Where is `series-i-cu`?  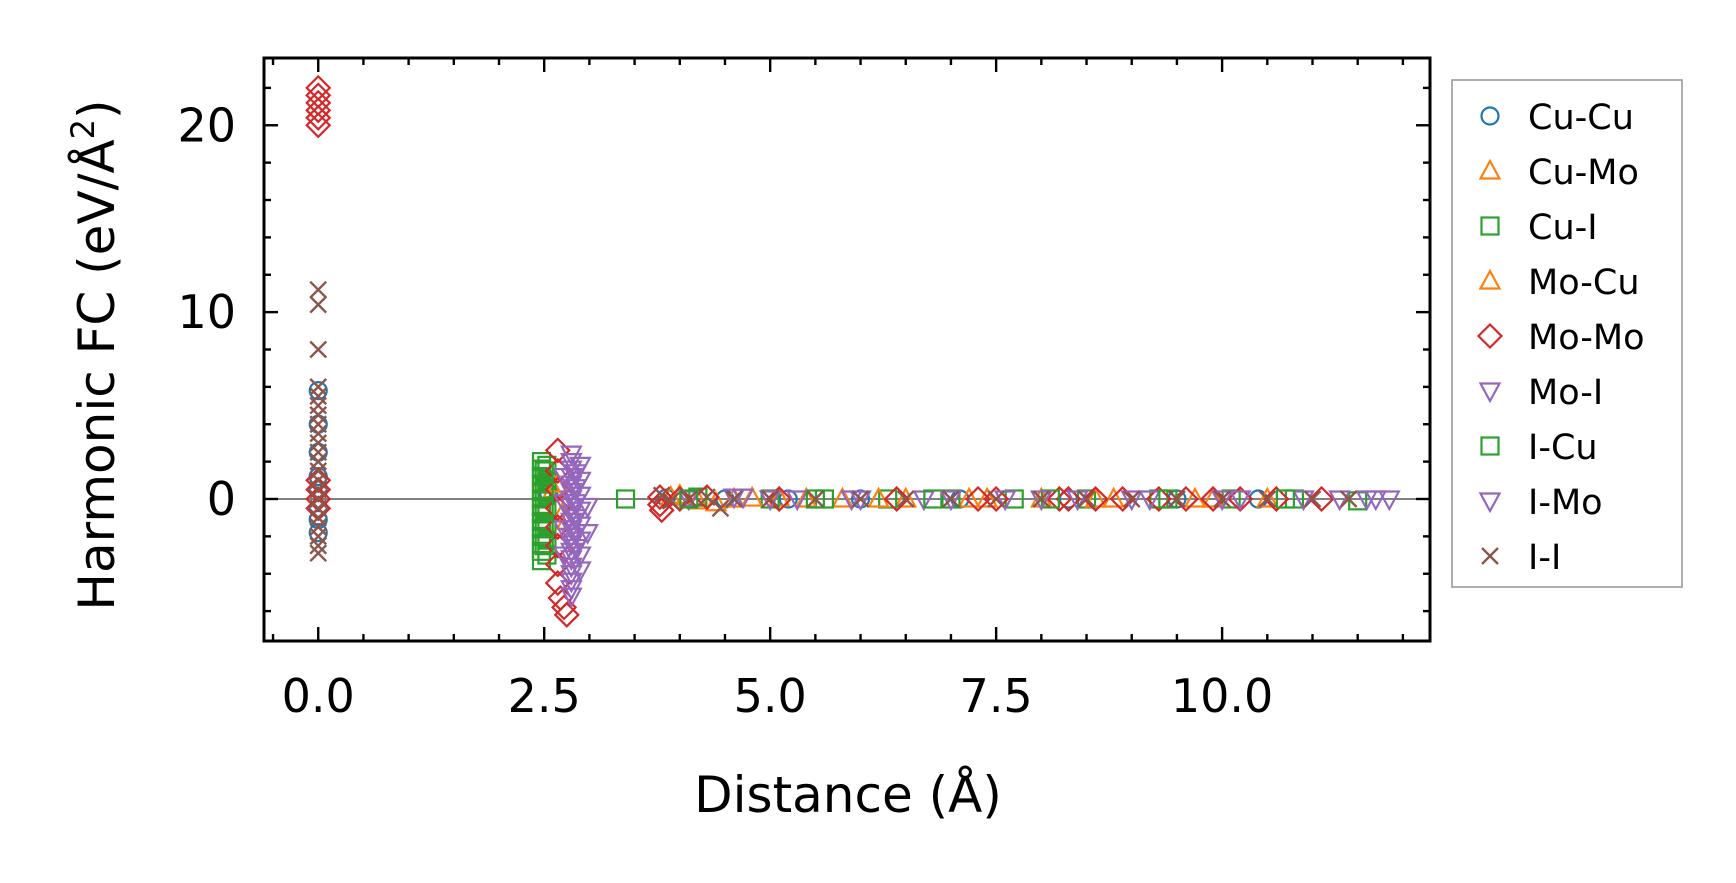 series-i-cu is located at coordinates (914, 508).